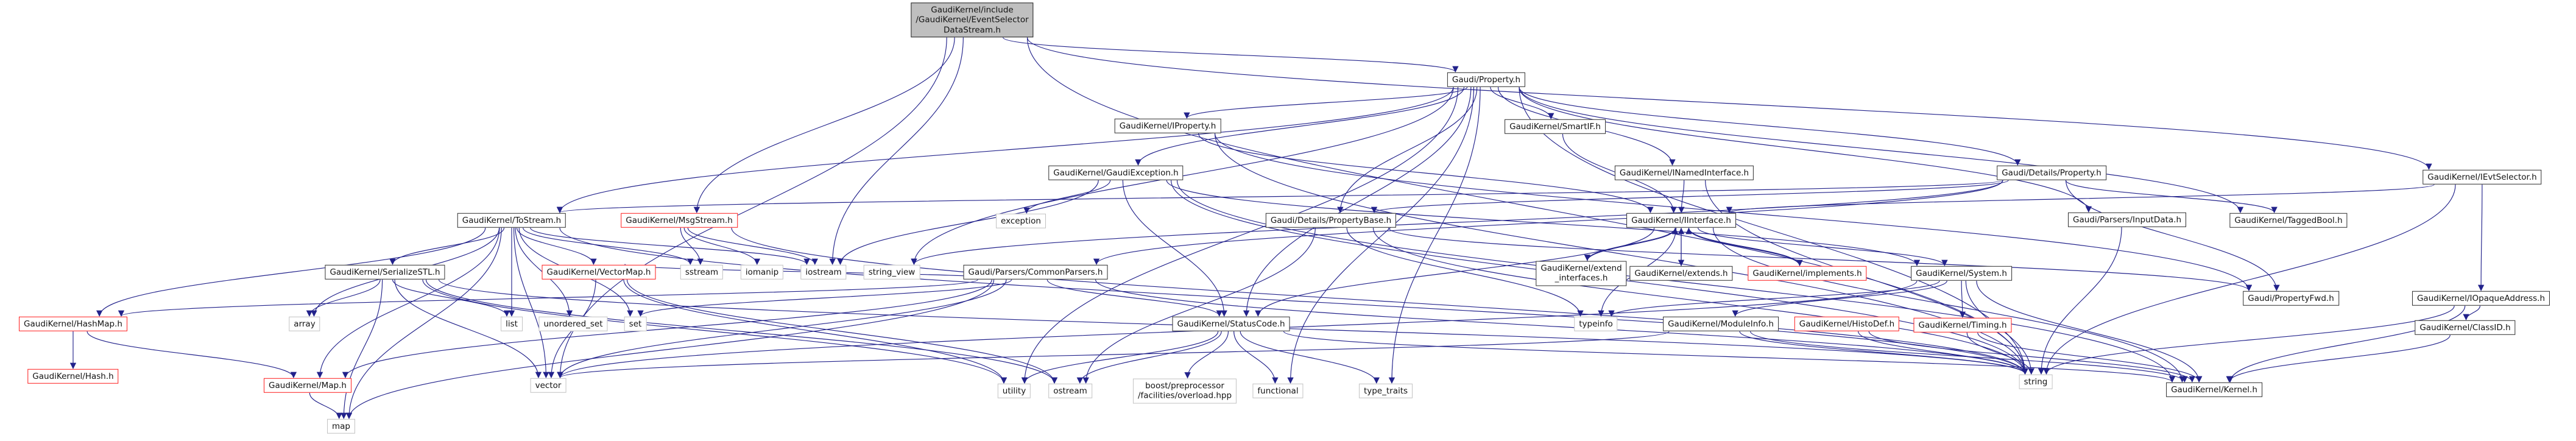 This screenshot has width=2576, height=441. Describe the element at coordinates (692, 246) in the screenshot. I see `edge-msgstream-to-sstream` at that location.